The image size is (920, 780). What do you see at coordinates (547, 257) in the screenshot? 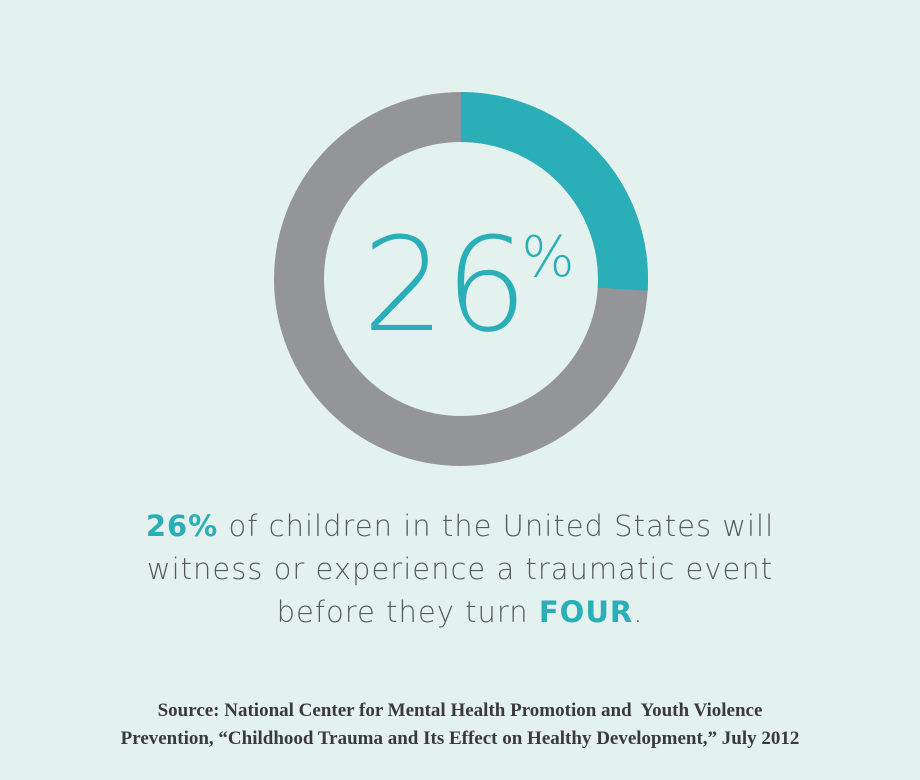
I see `center-unit: %` at bounding box center [547, 257].